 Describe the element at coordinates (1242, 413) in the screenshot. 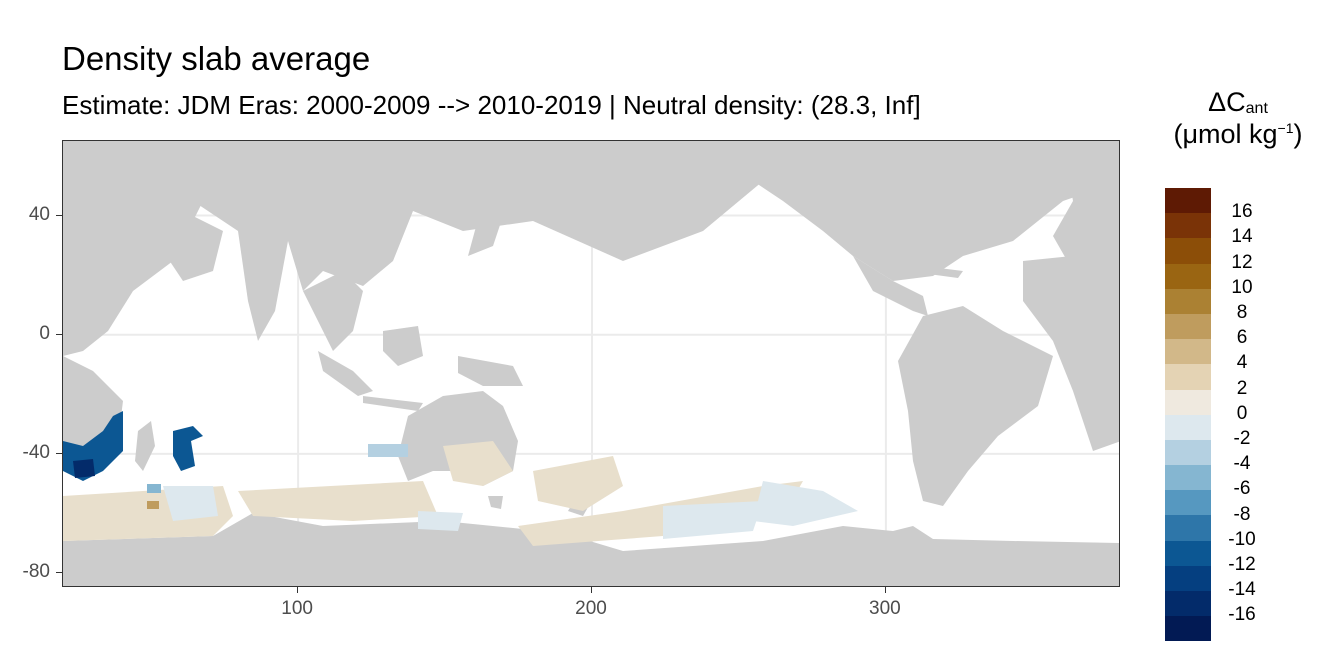

I see `colorbar-label: 0` at that location.